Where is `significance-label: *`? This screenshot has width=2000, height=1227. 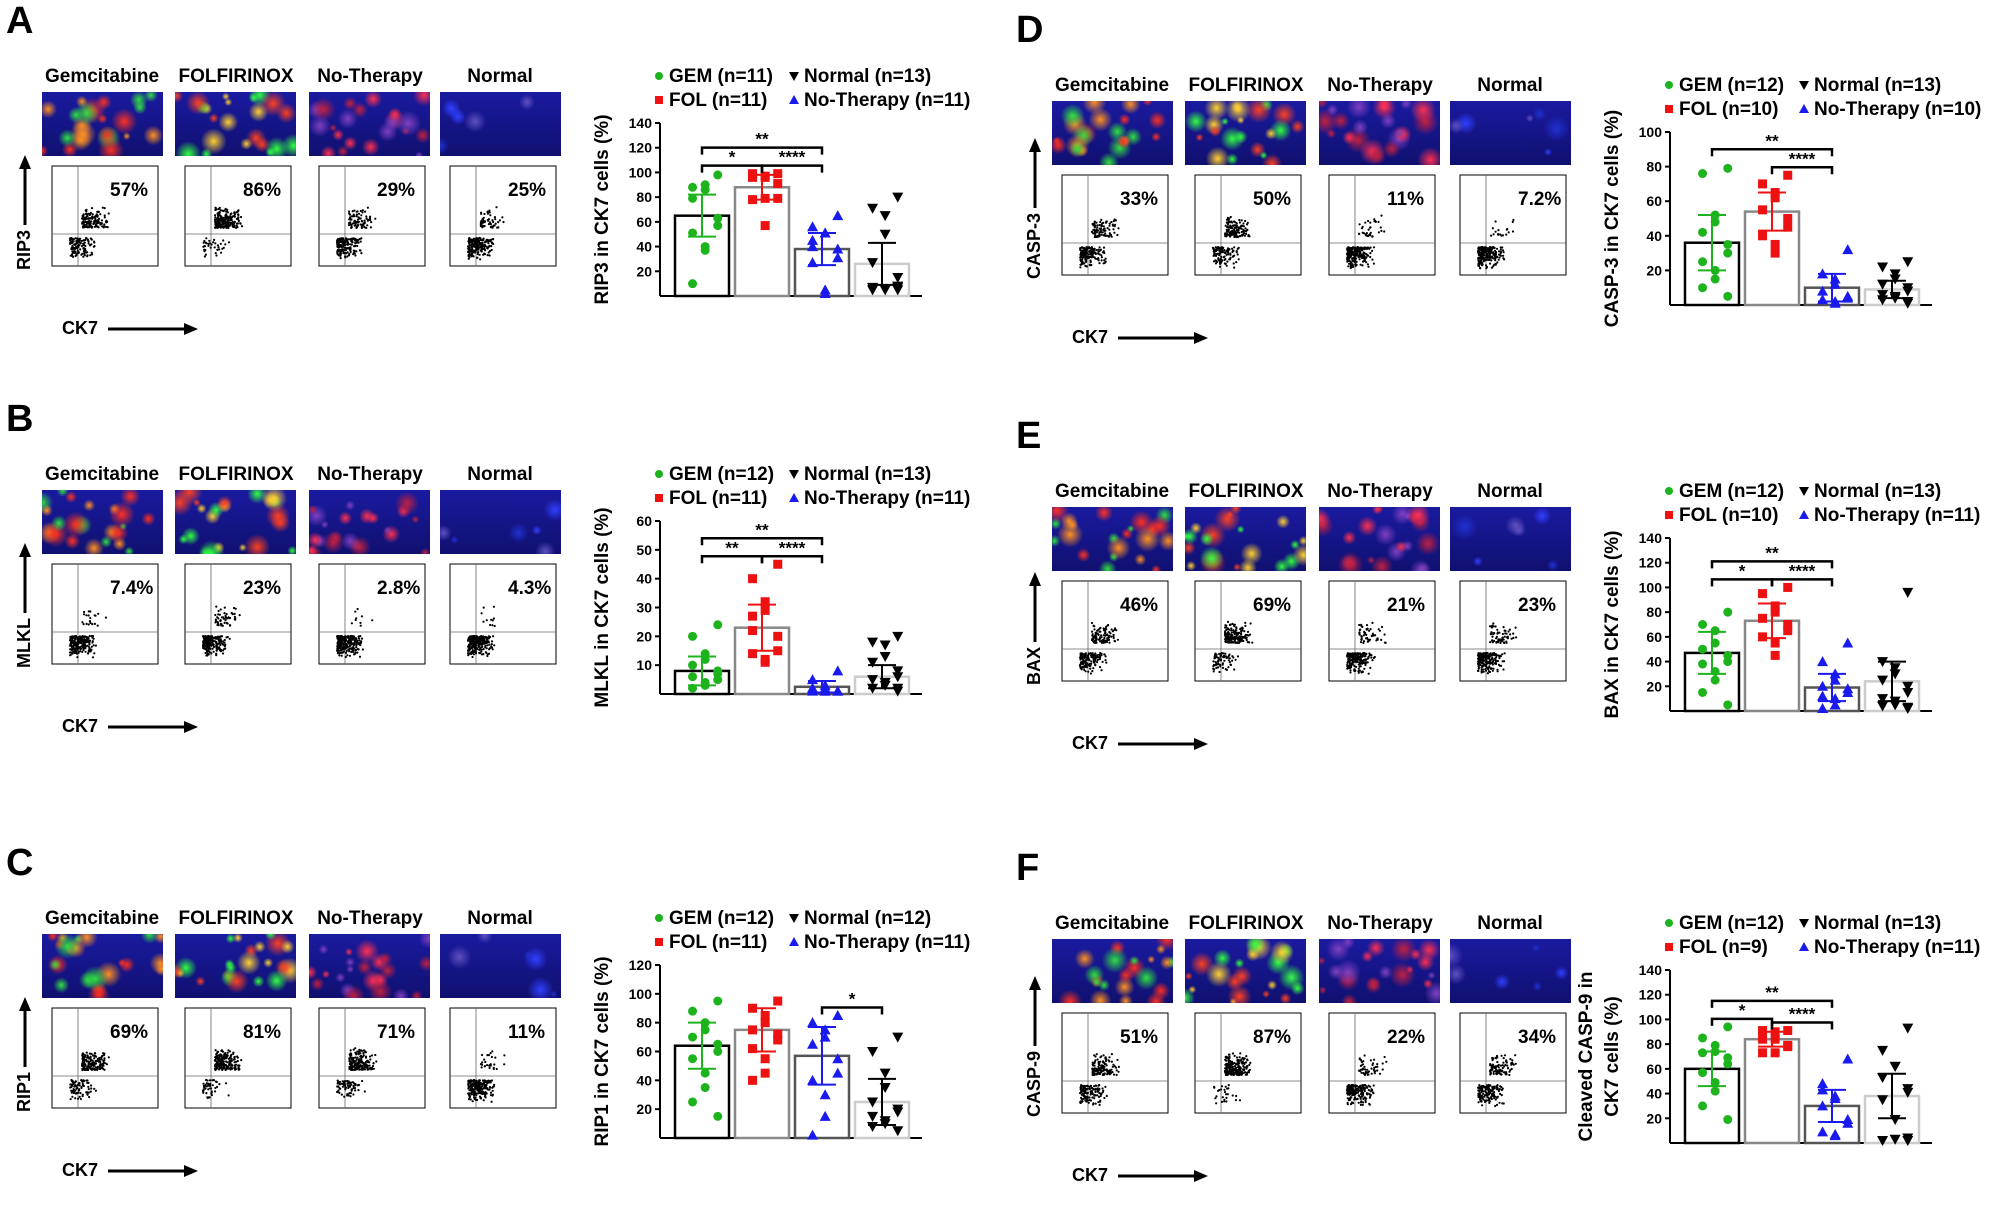
significance-label: * is located at coordinates (852, 998).